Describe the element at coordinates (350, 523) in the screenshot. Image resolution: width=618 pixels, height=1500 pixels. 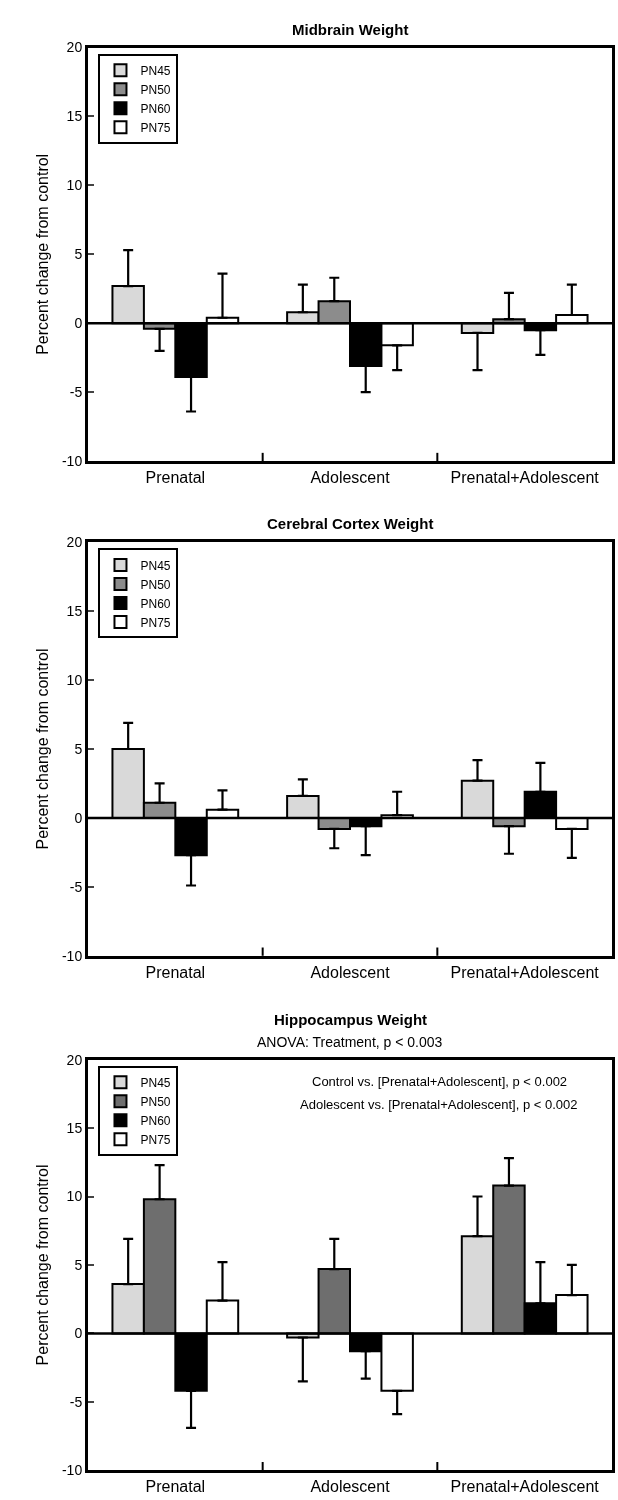
I see `chart-title: Cerebral Cortex Weight` at that location.